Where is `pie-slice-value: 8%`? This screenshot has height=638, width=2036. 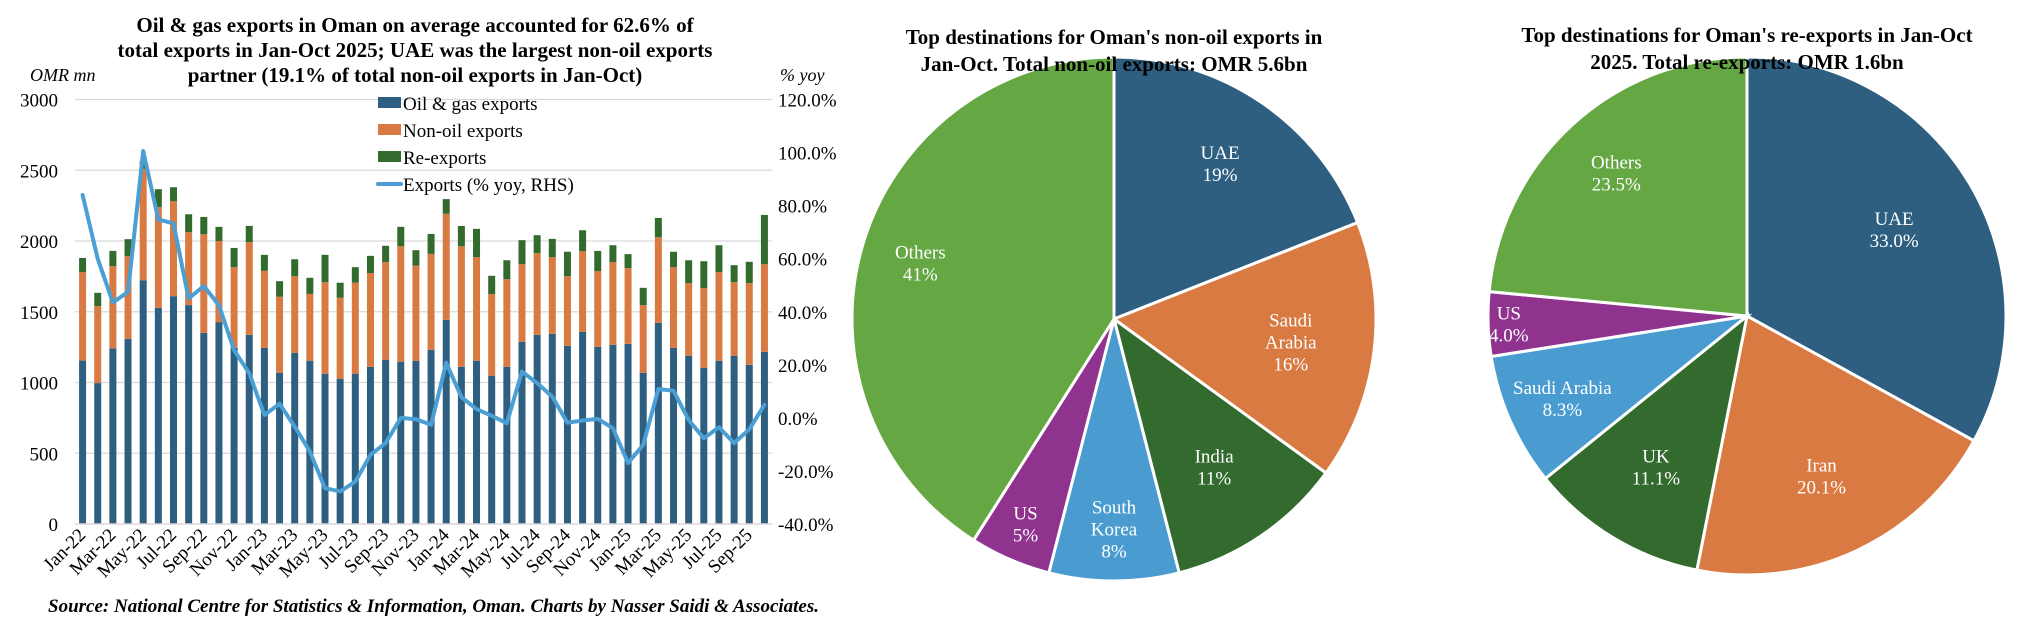 pie-slice-value: 8% is located at coordinates (1114, 552).